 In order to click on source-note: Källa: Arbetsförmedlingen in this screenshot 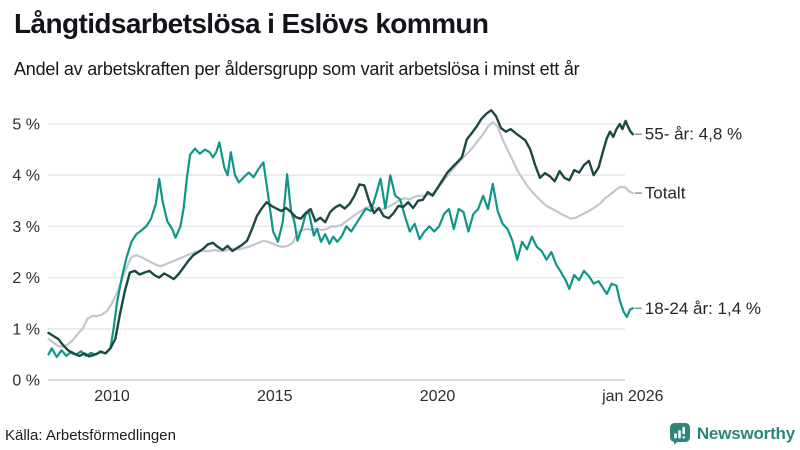, I will do `click(90, 435)`.